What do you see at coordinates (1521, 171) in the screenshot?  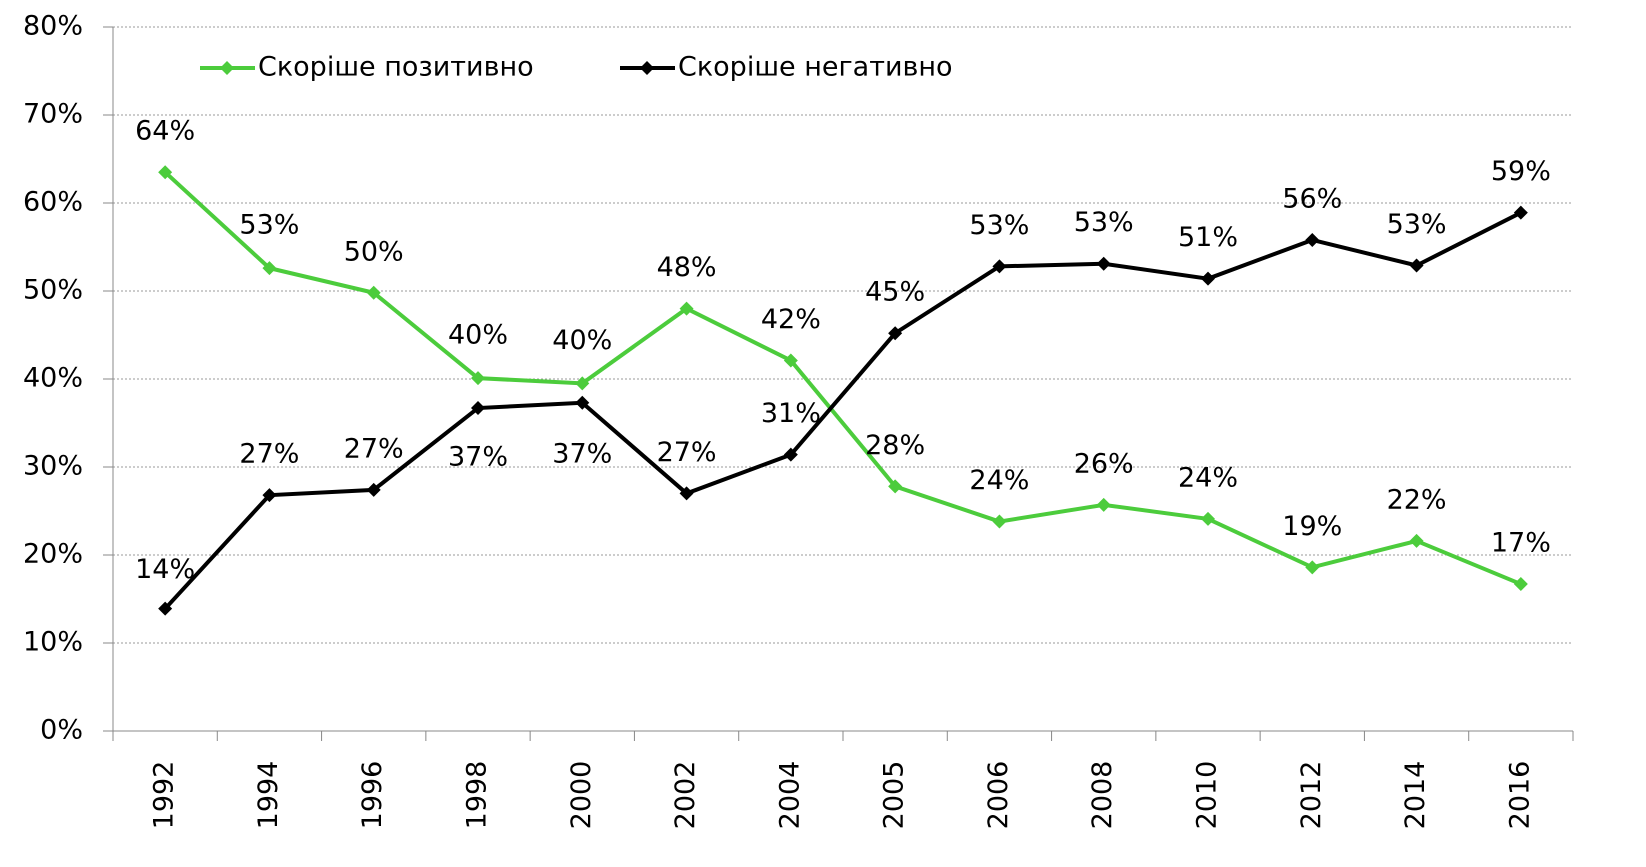 I see `data-label: 59%` at bounding box center [1521, 171].